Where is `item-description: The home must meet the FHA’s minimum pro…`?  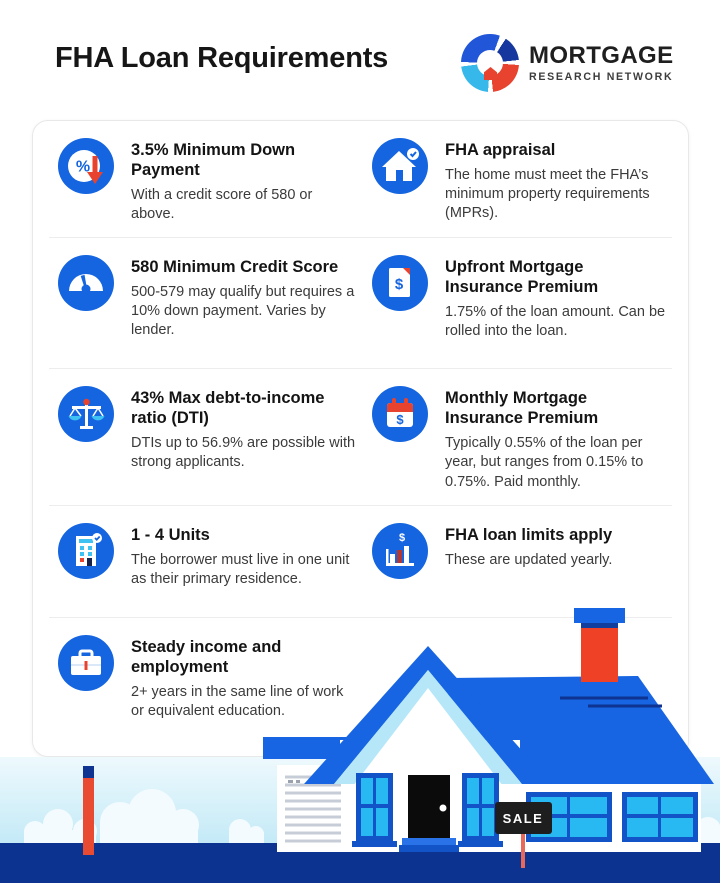
item-description: The home must meet the FHA’s minimum pro… is located at coordinates (547, 194).